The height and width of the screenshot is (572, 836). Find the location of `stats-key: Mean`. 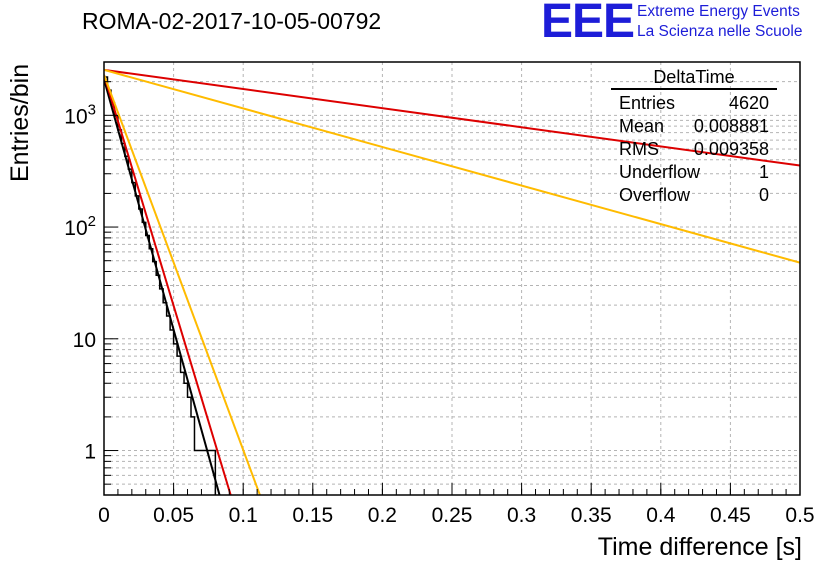

stats-key: Mean is located at coordinates (642, 126).